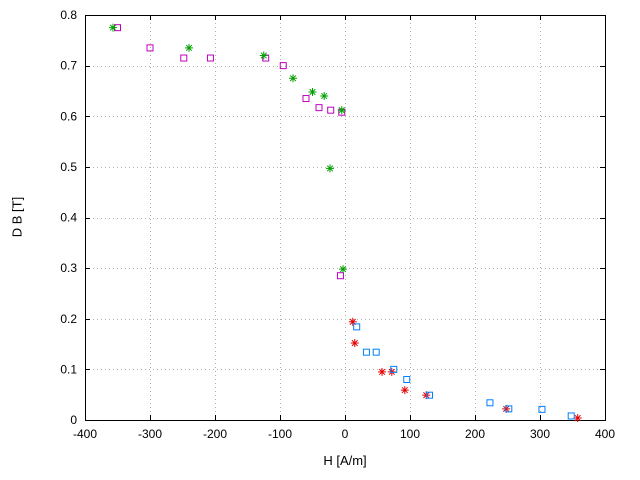  I want to click on x-tick-label: -200, so click(215, 434).